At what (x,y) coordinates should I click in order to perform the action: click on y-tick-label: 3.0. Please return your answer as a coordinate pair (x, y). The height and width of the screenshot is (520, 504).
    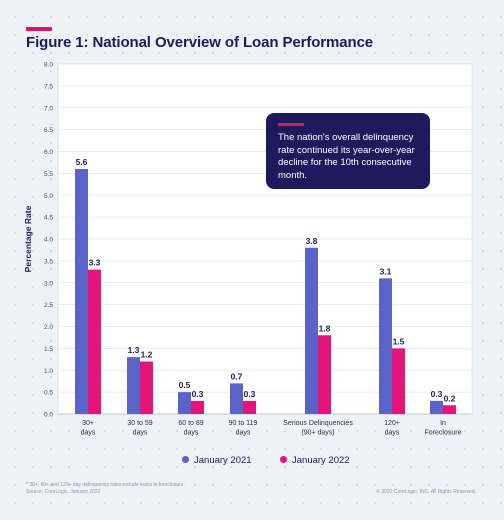
    Looking at the image, I should click on (48, 283).